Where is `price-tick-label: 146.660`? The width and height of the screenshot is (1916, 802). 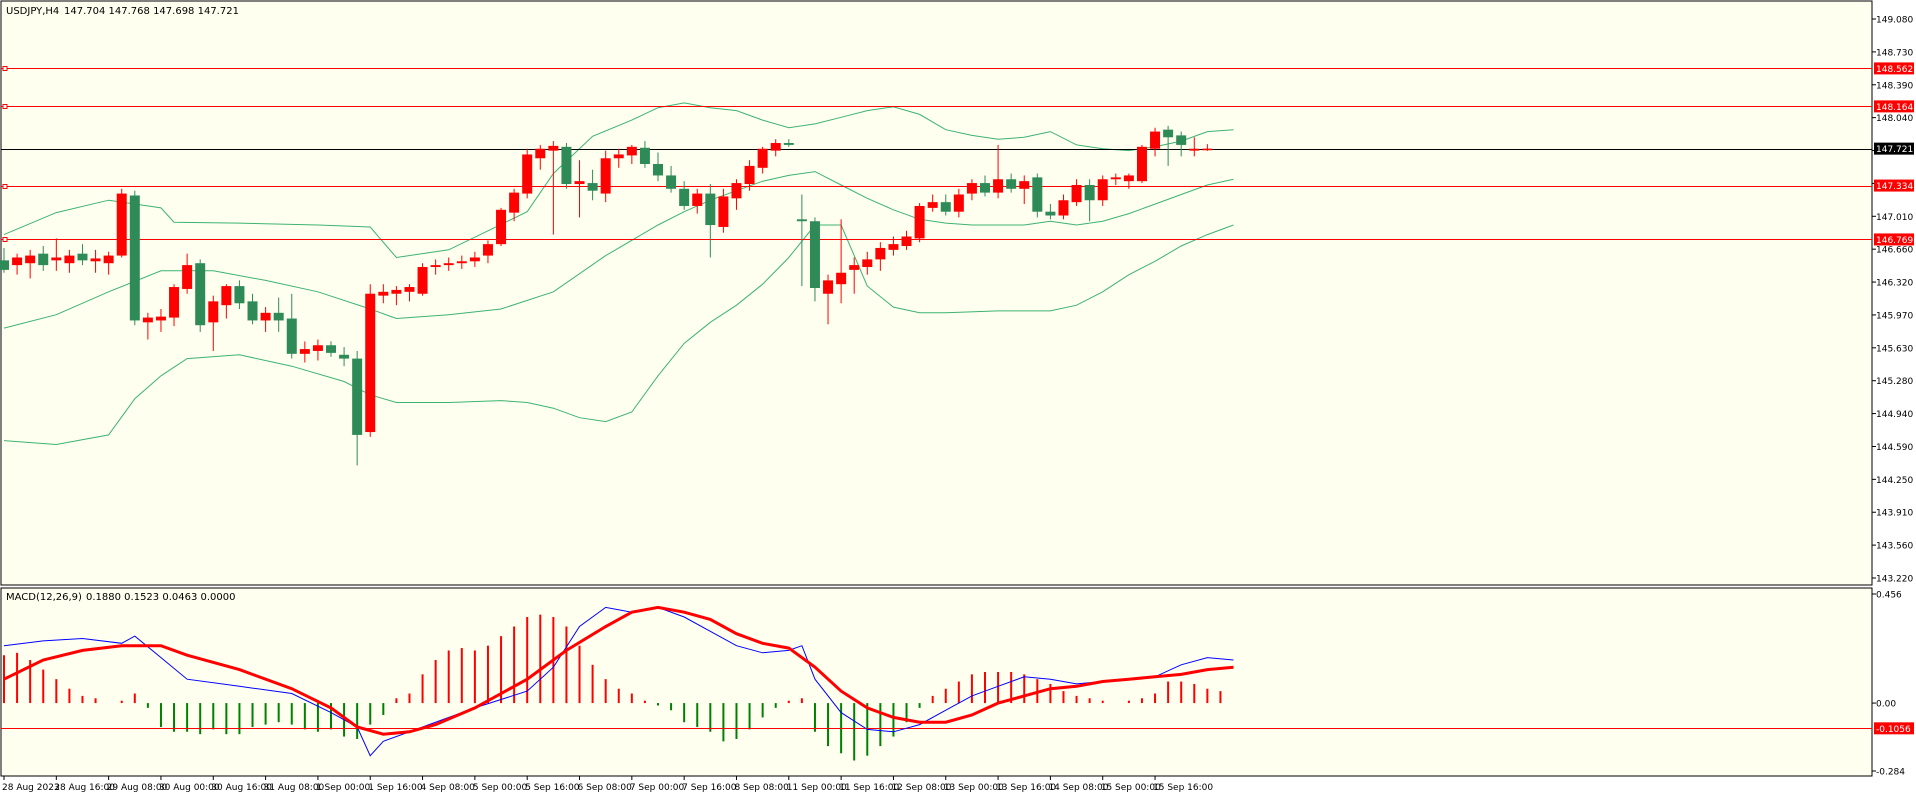 price-tick-label: 146.660 is located at coordinates (1894, 251).